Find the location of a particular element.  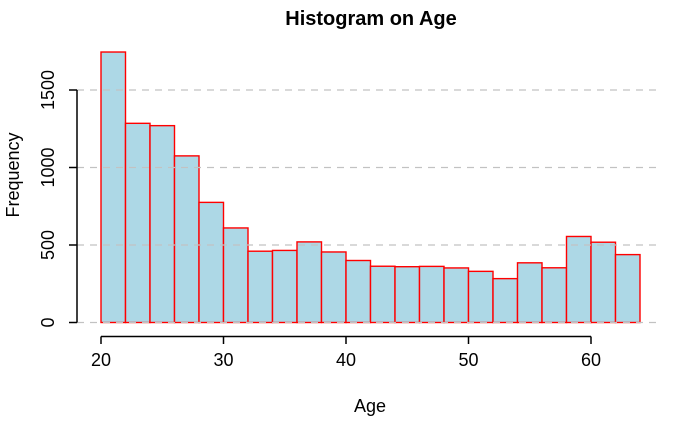

x-axis-label: Age is located at coordinates (370, 406).